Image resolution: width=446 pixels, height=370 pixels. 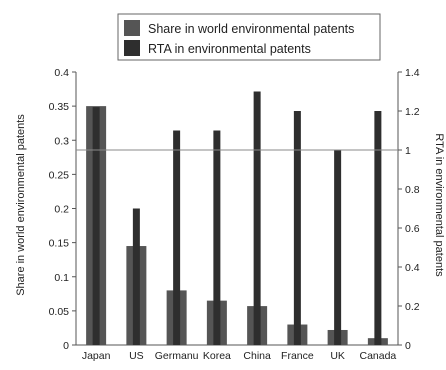 I want to click on bar-rta-uk, so click(x=338, y=247).